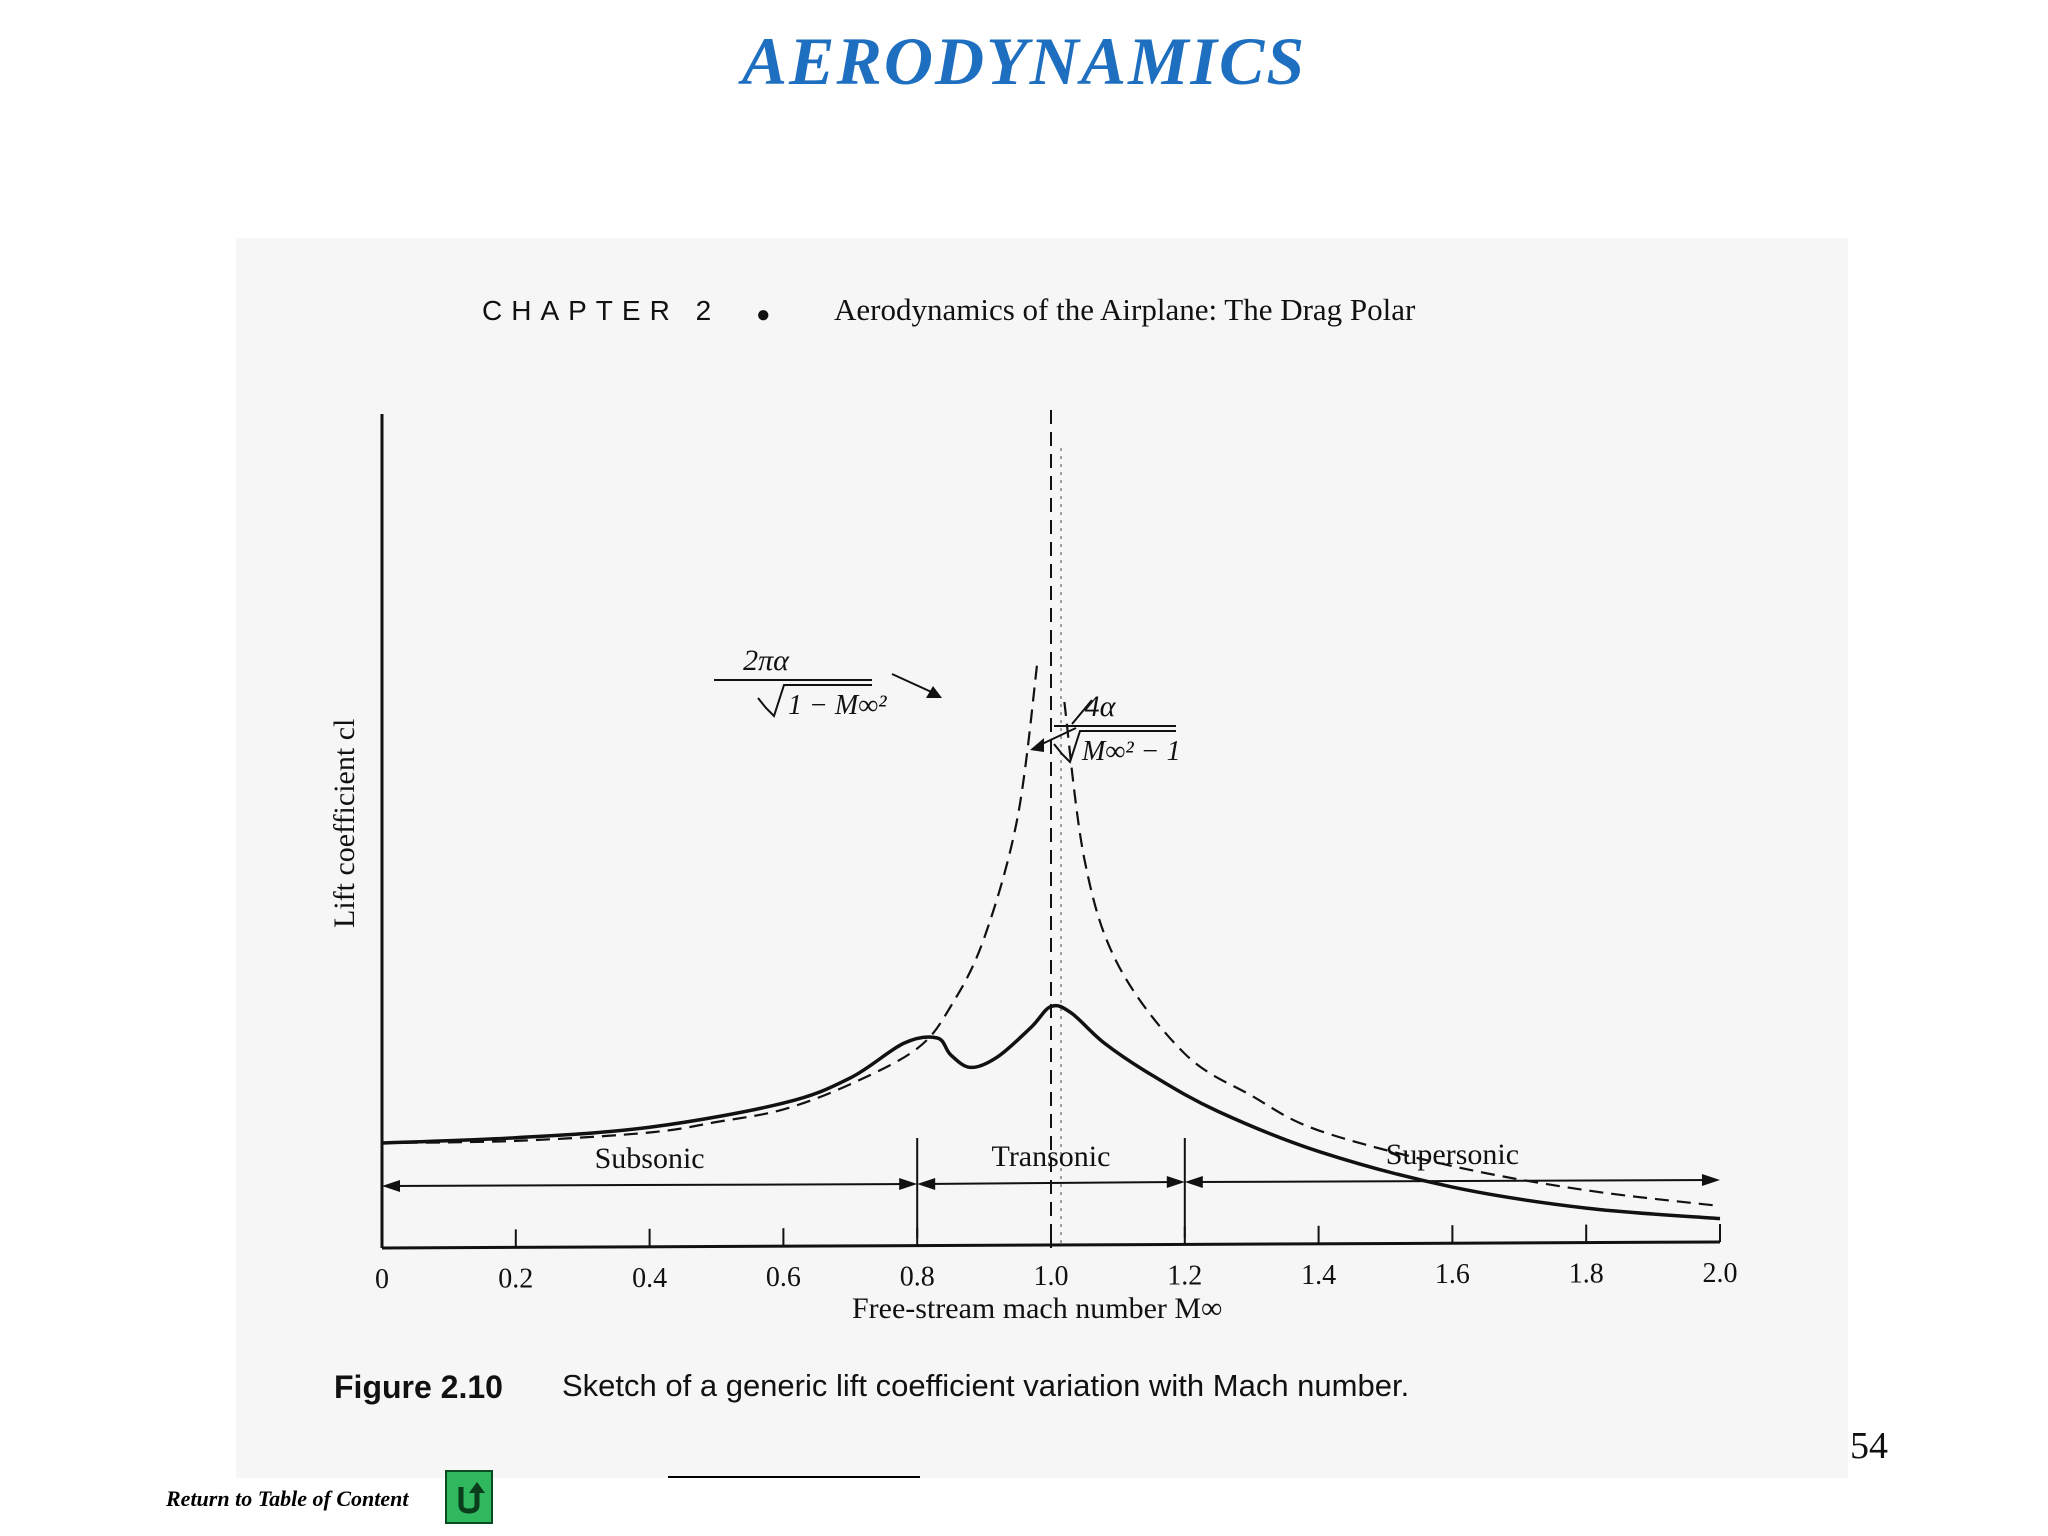 Image resolution: width=2048 pixels, height=1536 pixels. What do you see at coordinates (794, 1477) in the screenshot?
I see `decorative-underline` at bounding box center [794, 1477].